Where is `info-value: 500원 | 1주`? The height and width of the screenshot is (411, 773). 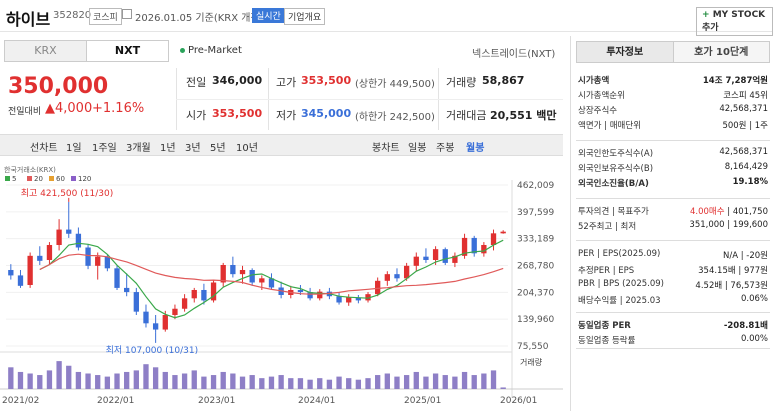
info-value: 500원 | 1주 is located at coordinates (745, 126).